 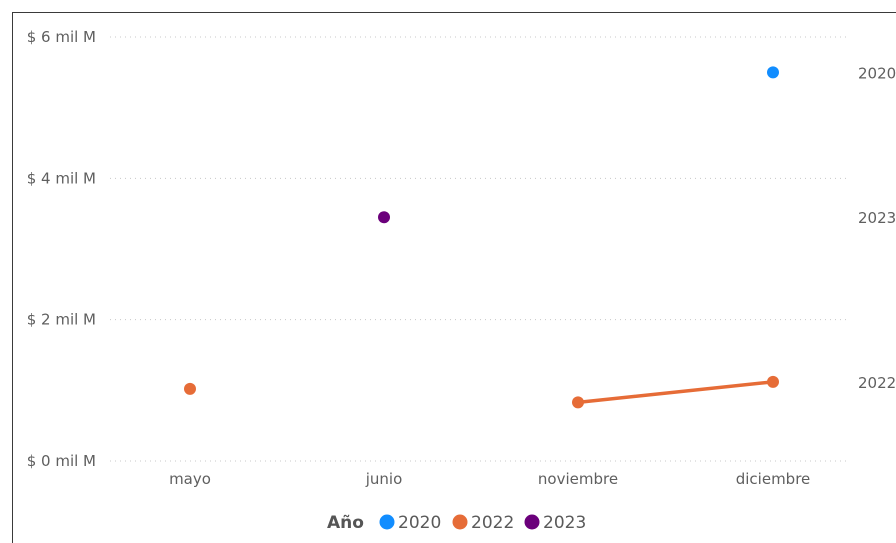 I want to click on legend-item-2022: 2022, so click(x=492, y=523).